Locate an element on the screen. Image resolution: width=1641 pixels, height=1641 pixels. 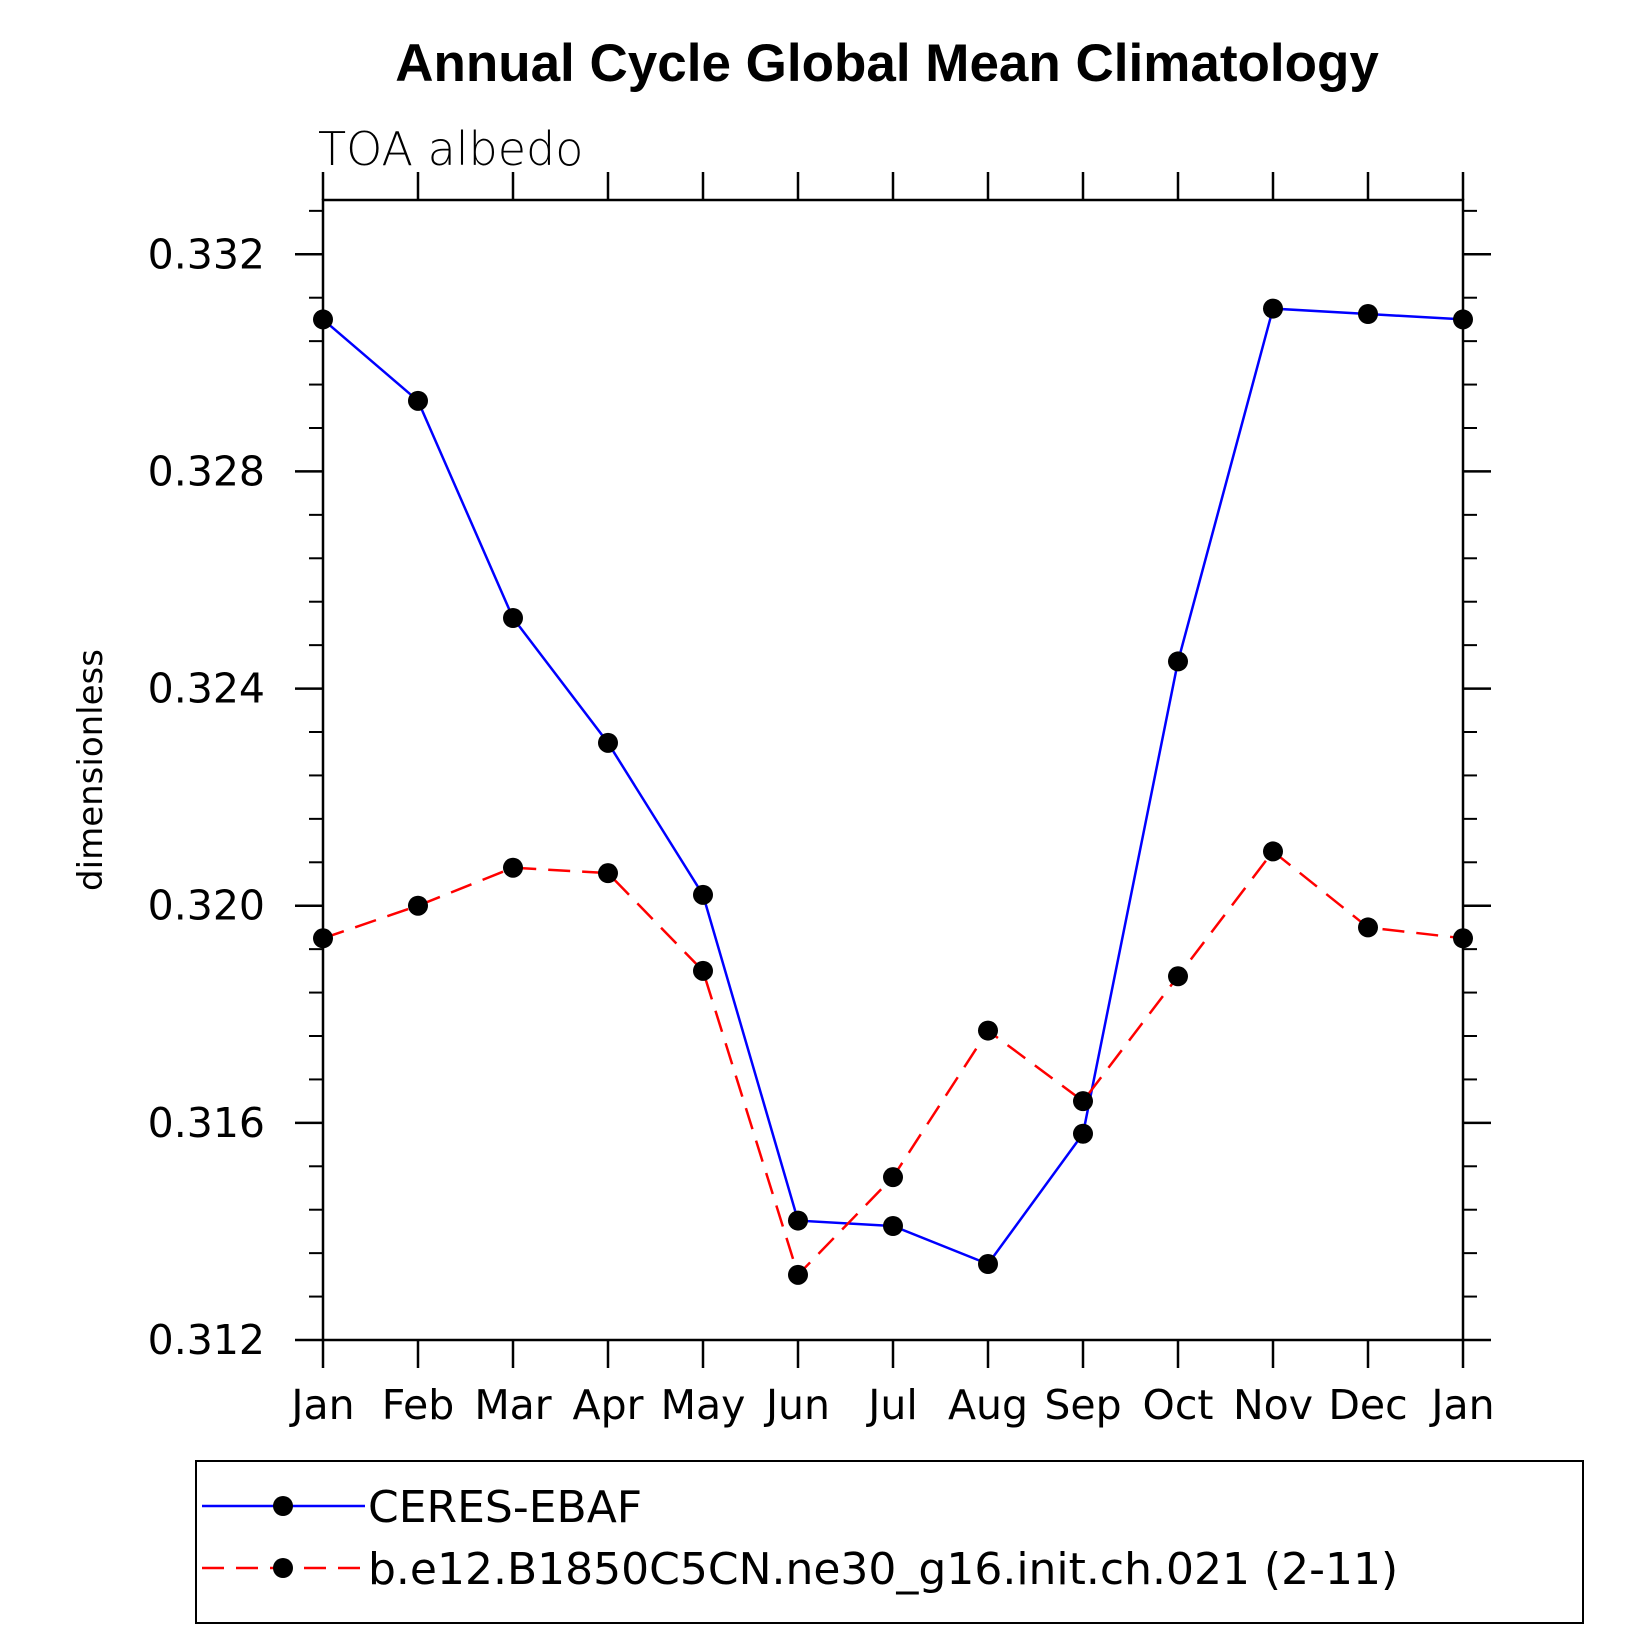
y-tick-label: 0.328 is located at coordinates (206, 471).